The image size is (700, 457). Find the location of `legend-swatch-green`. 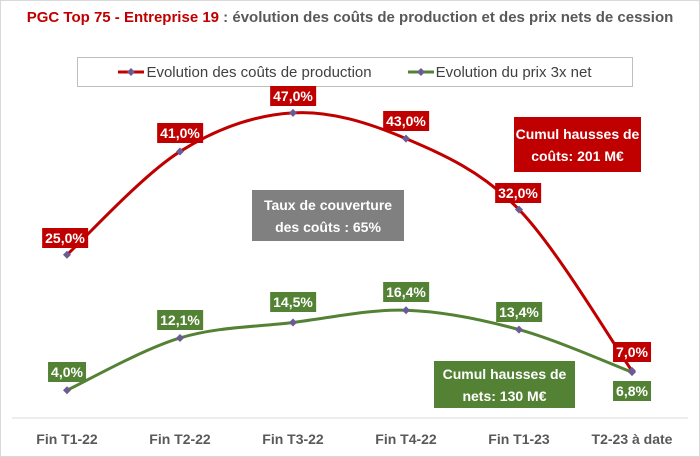

legend-swatch-green is located at coordinates (420, 72).